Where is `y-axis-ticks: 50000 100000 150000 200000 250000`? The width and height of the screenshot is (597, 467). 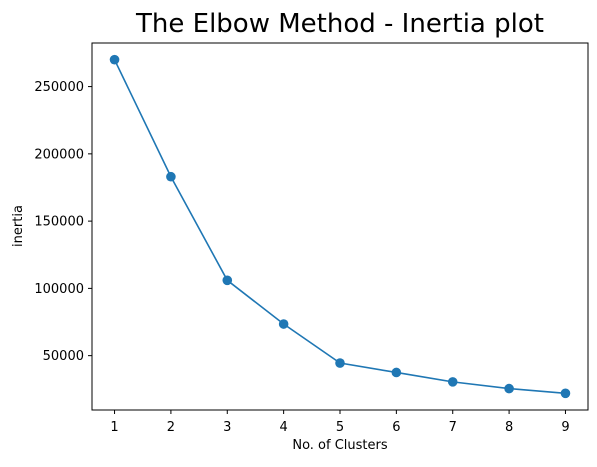 y-axis-ticks: 50000 100000 150000 200000 250000 is located at coordinates (63, 222).